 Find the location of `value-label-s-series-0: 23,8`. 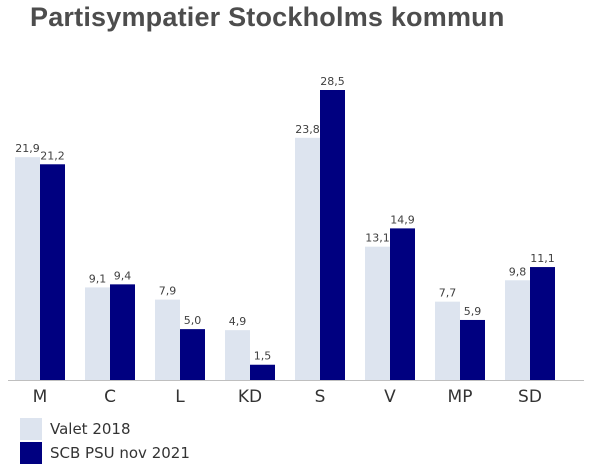

value-label-s-series-0: 23,8 is located at coordinates (307, 129).